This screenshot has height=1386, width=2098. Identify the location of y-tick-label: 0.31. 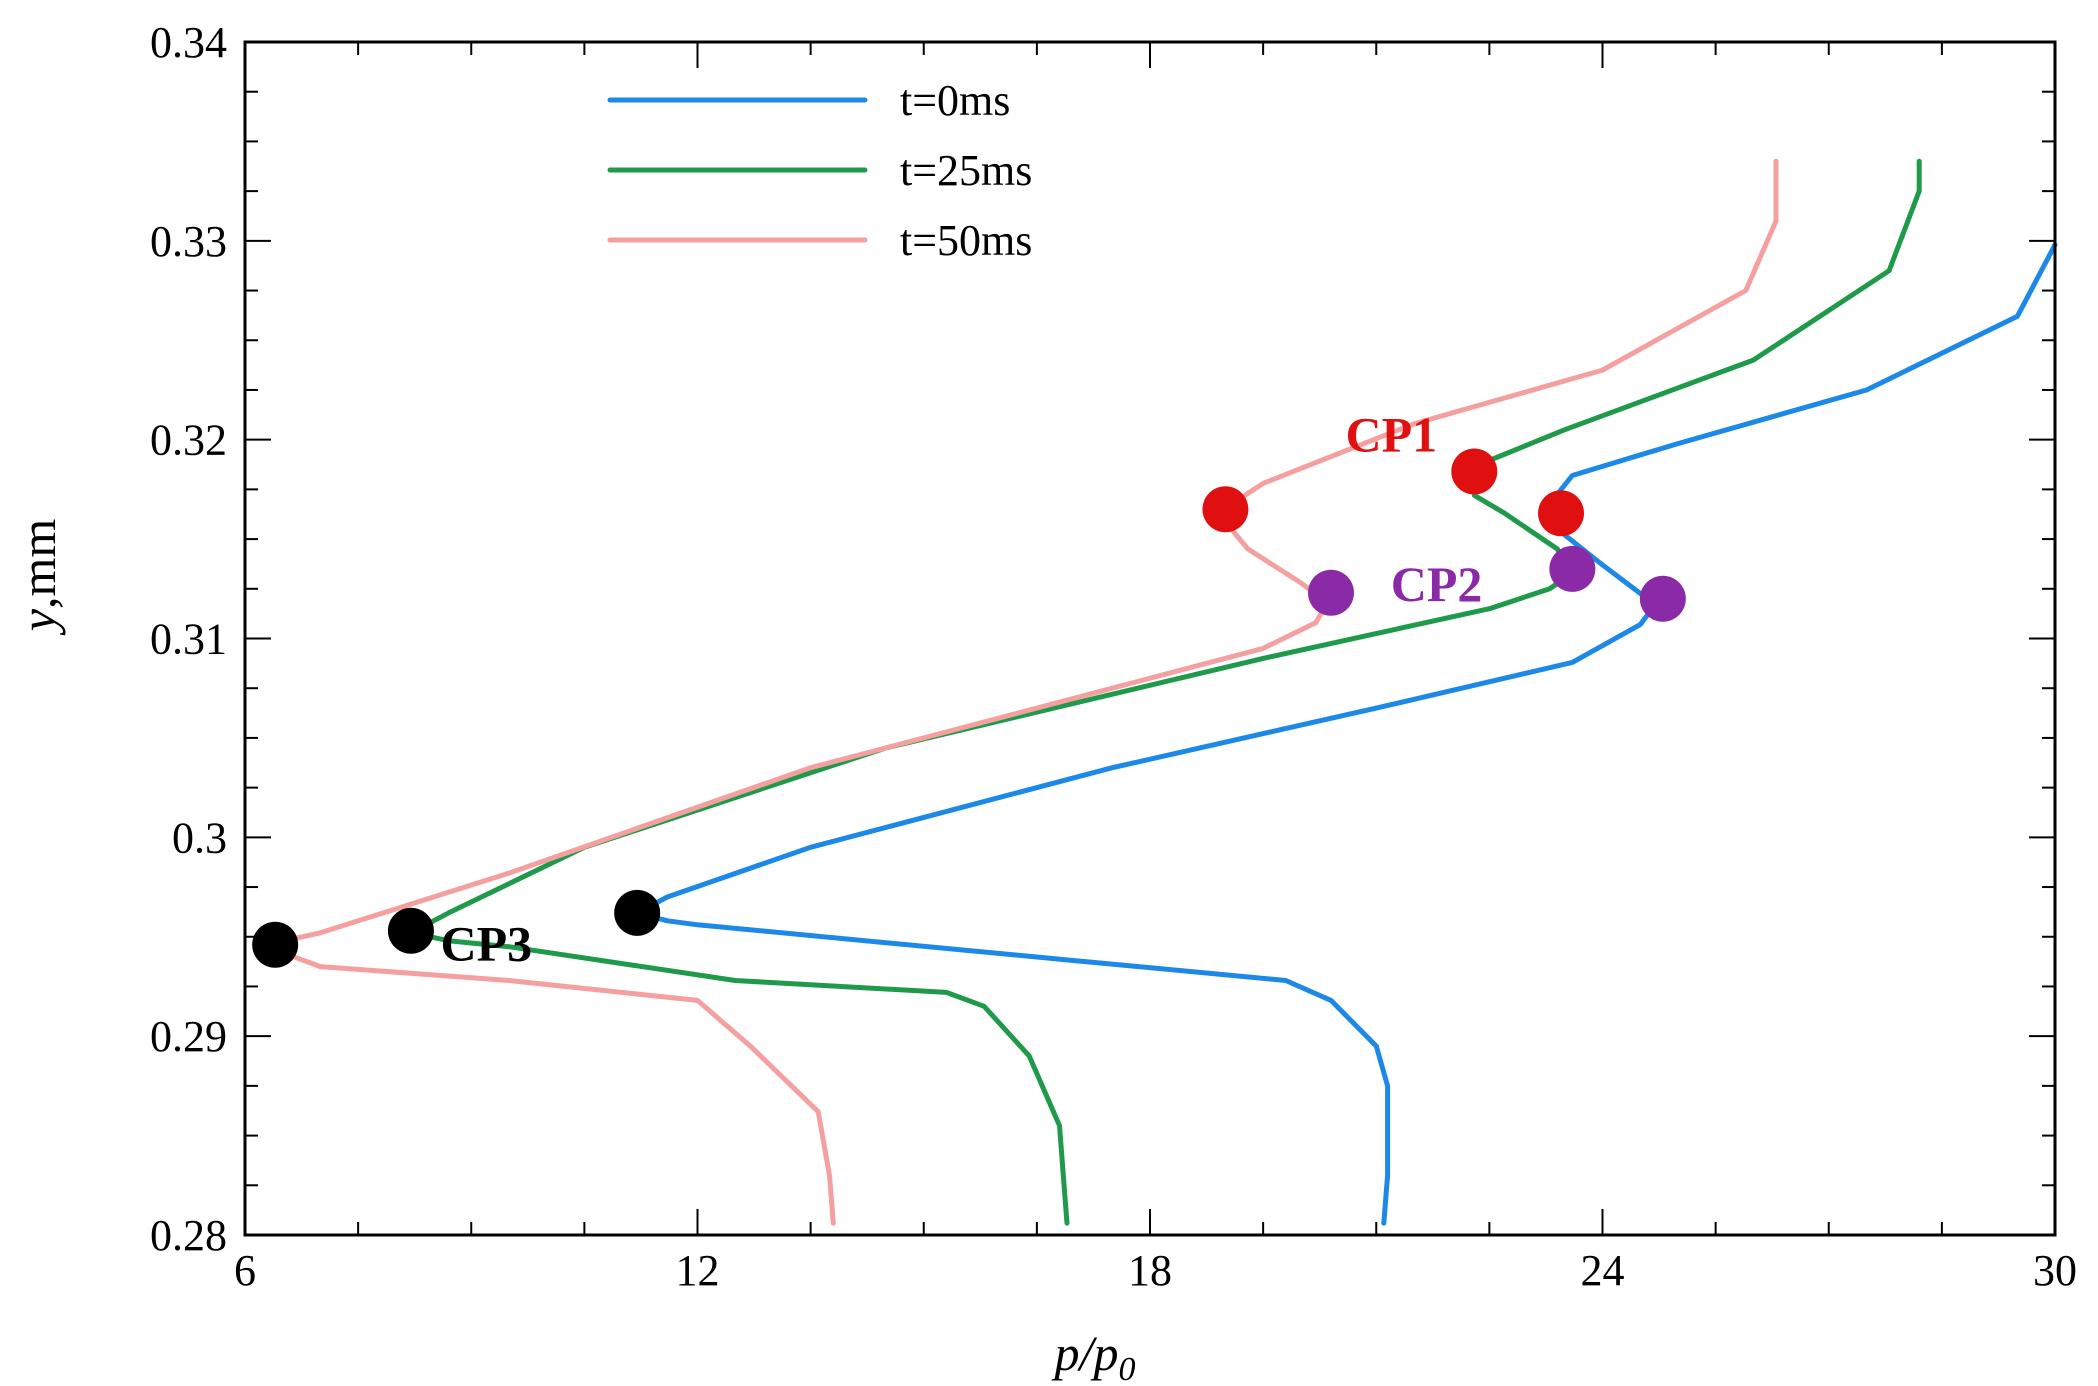
(188, 639).